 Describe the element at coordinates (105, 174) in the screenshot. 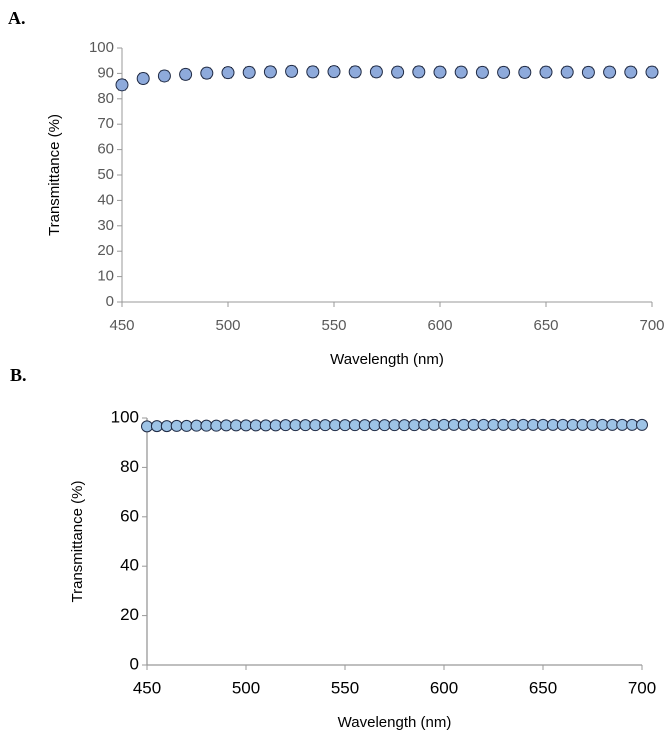

I see `y-tick-label: 50` at that location.